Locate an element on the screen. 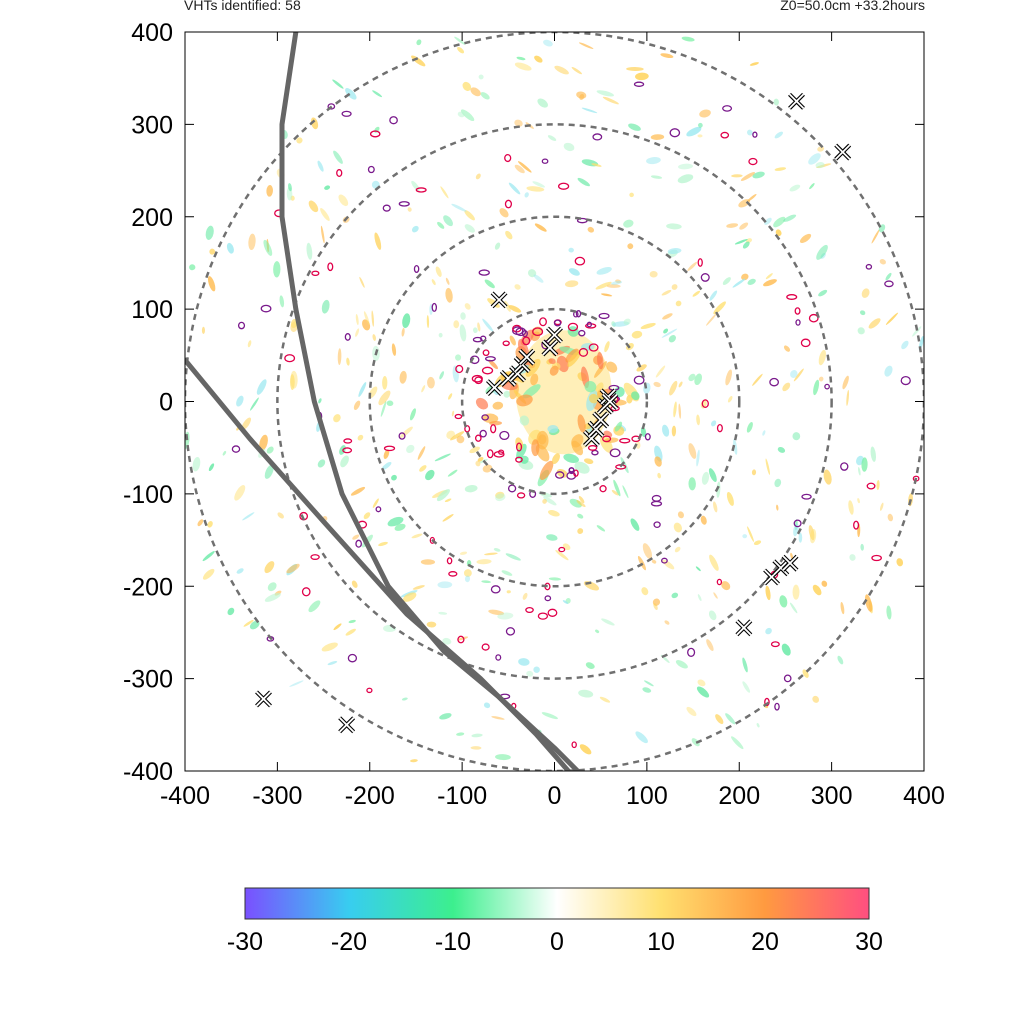 This screenshot has height=1024, width=1024. y-tick-label: 0 is located at coordinates (166, 403).